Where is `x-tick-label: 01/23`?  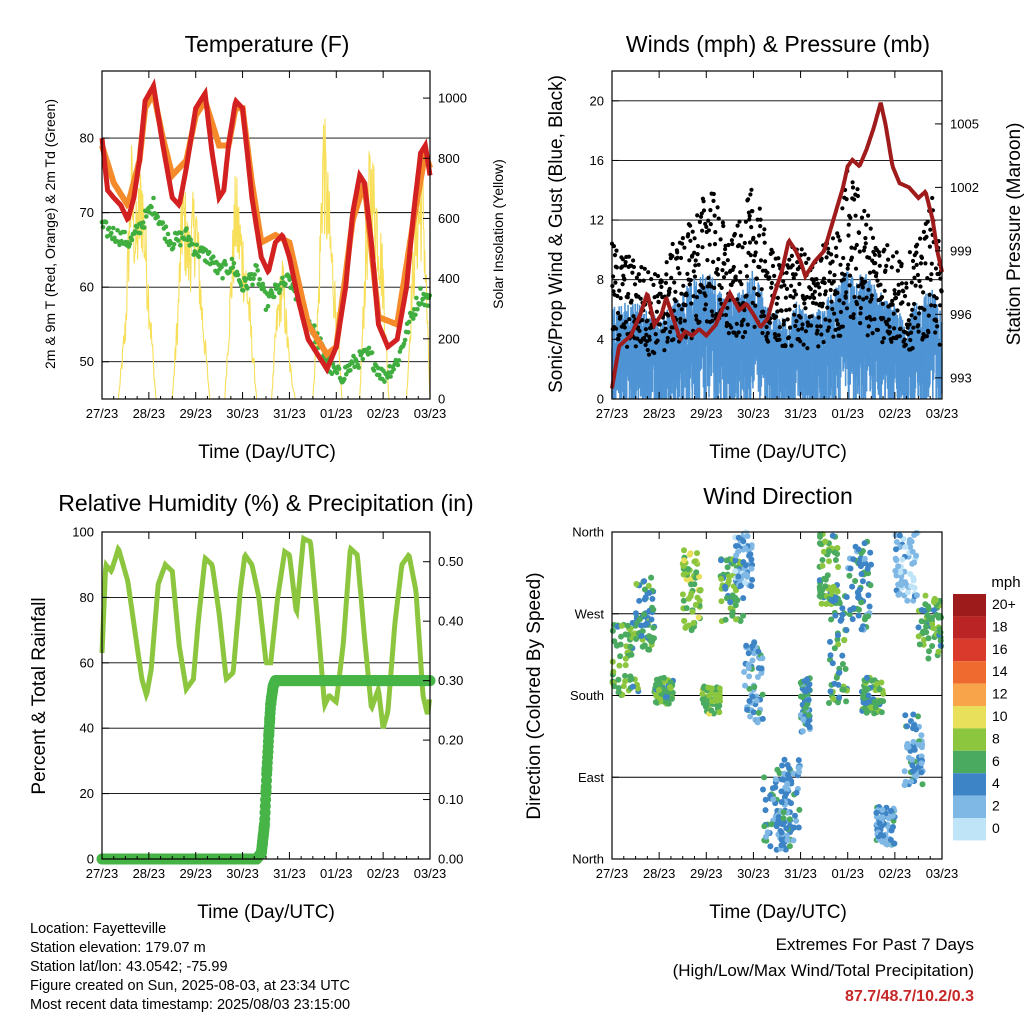
x-tick-label: 01/23 is located at coordinates (336, 873).